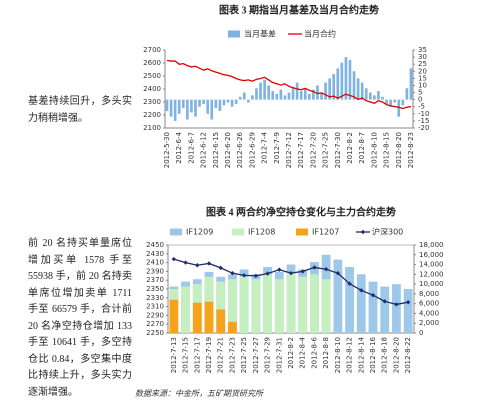 The height and width of the screenshot is (406, 499). I want to click on y-tick-label: 2430, so click(155, 254).